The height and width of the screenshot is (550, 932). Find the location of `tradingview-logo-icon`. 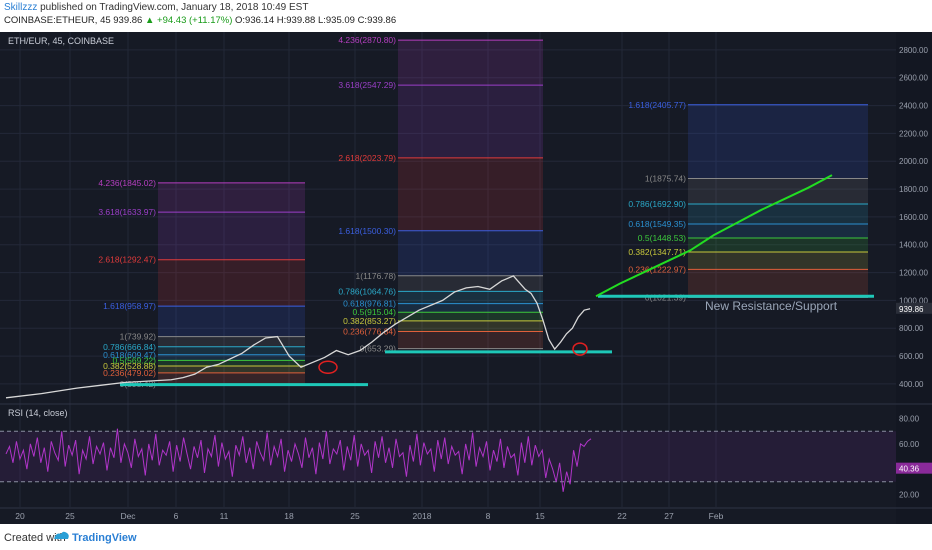

tradingview-logo-icon is located at coordinates (61, 535).